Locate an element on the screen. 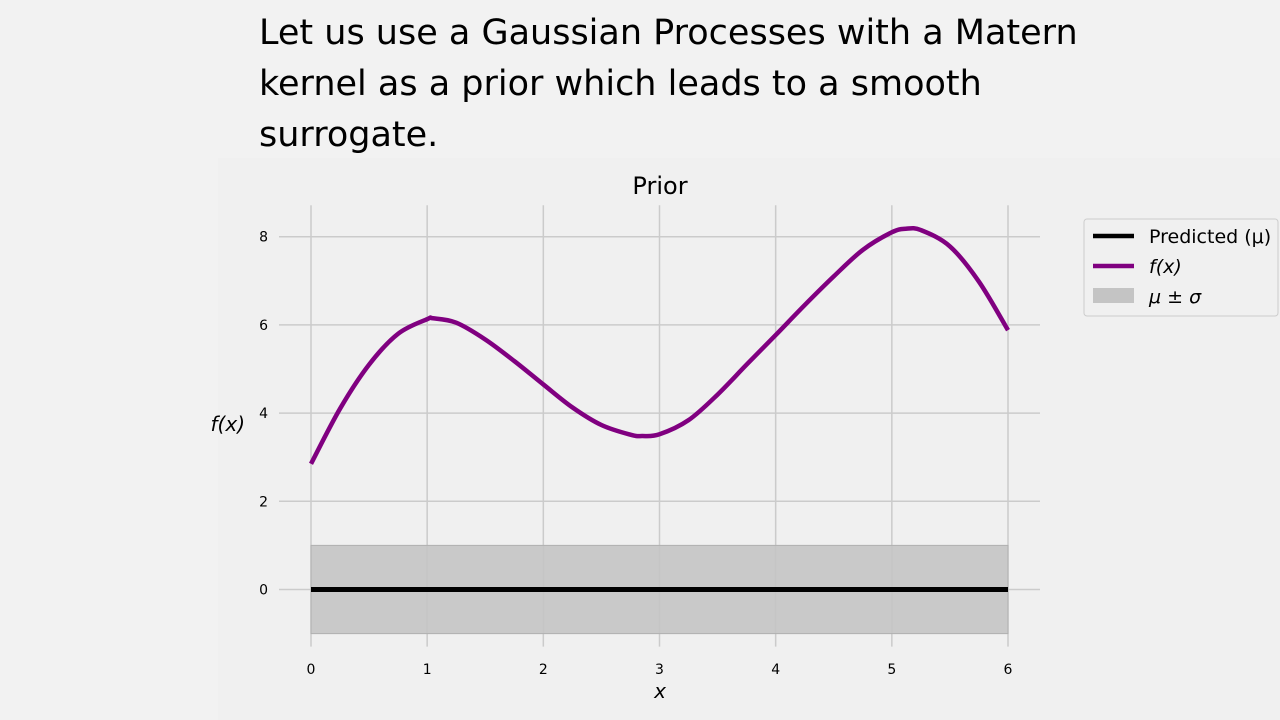 This screenshot has width=1280, height=720. legend-predicted-label: Predicted (μ) is located at coordinates (1210, 237).